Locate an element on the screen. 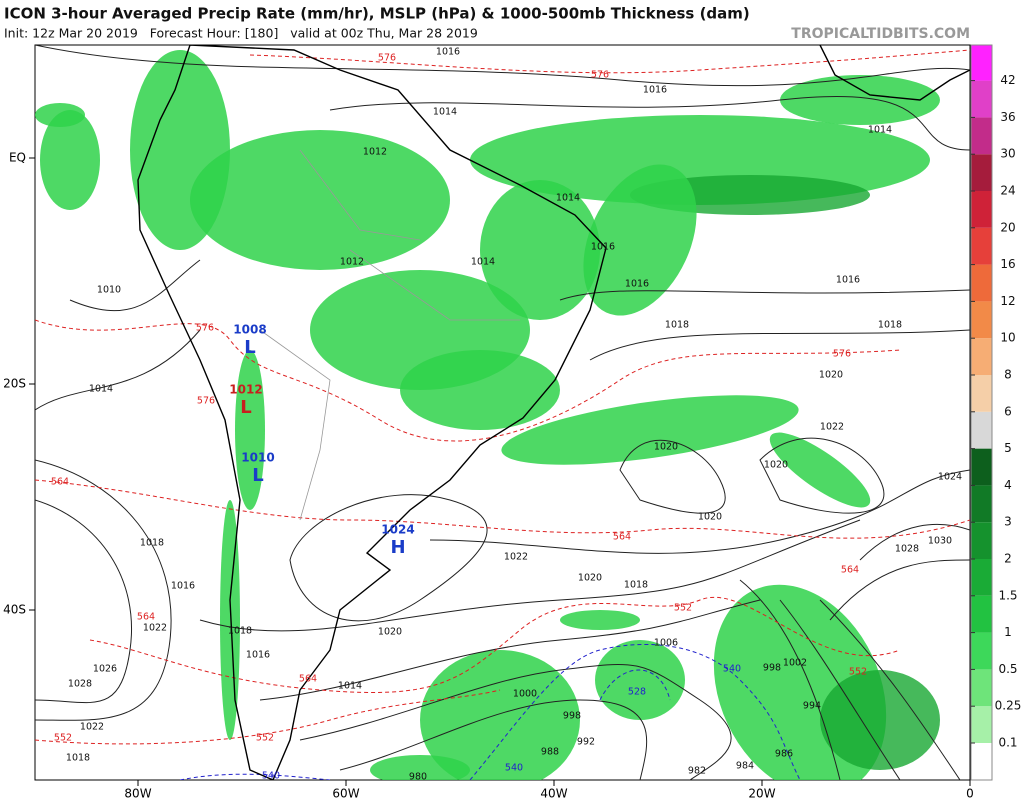 This screenshot has width=1024, height=800. isobar-label: 982 is located at coordinates (697, 771).